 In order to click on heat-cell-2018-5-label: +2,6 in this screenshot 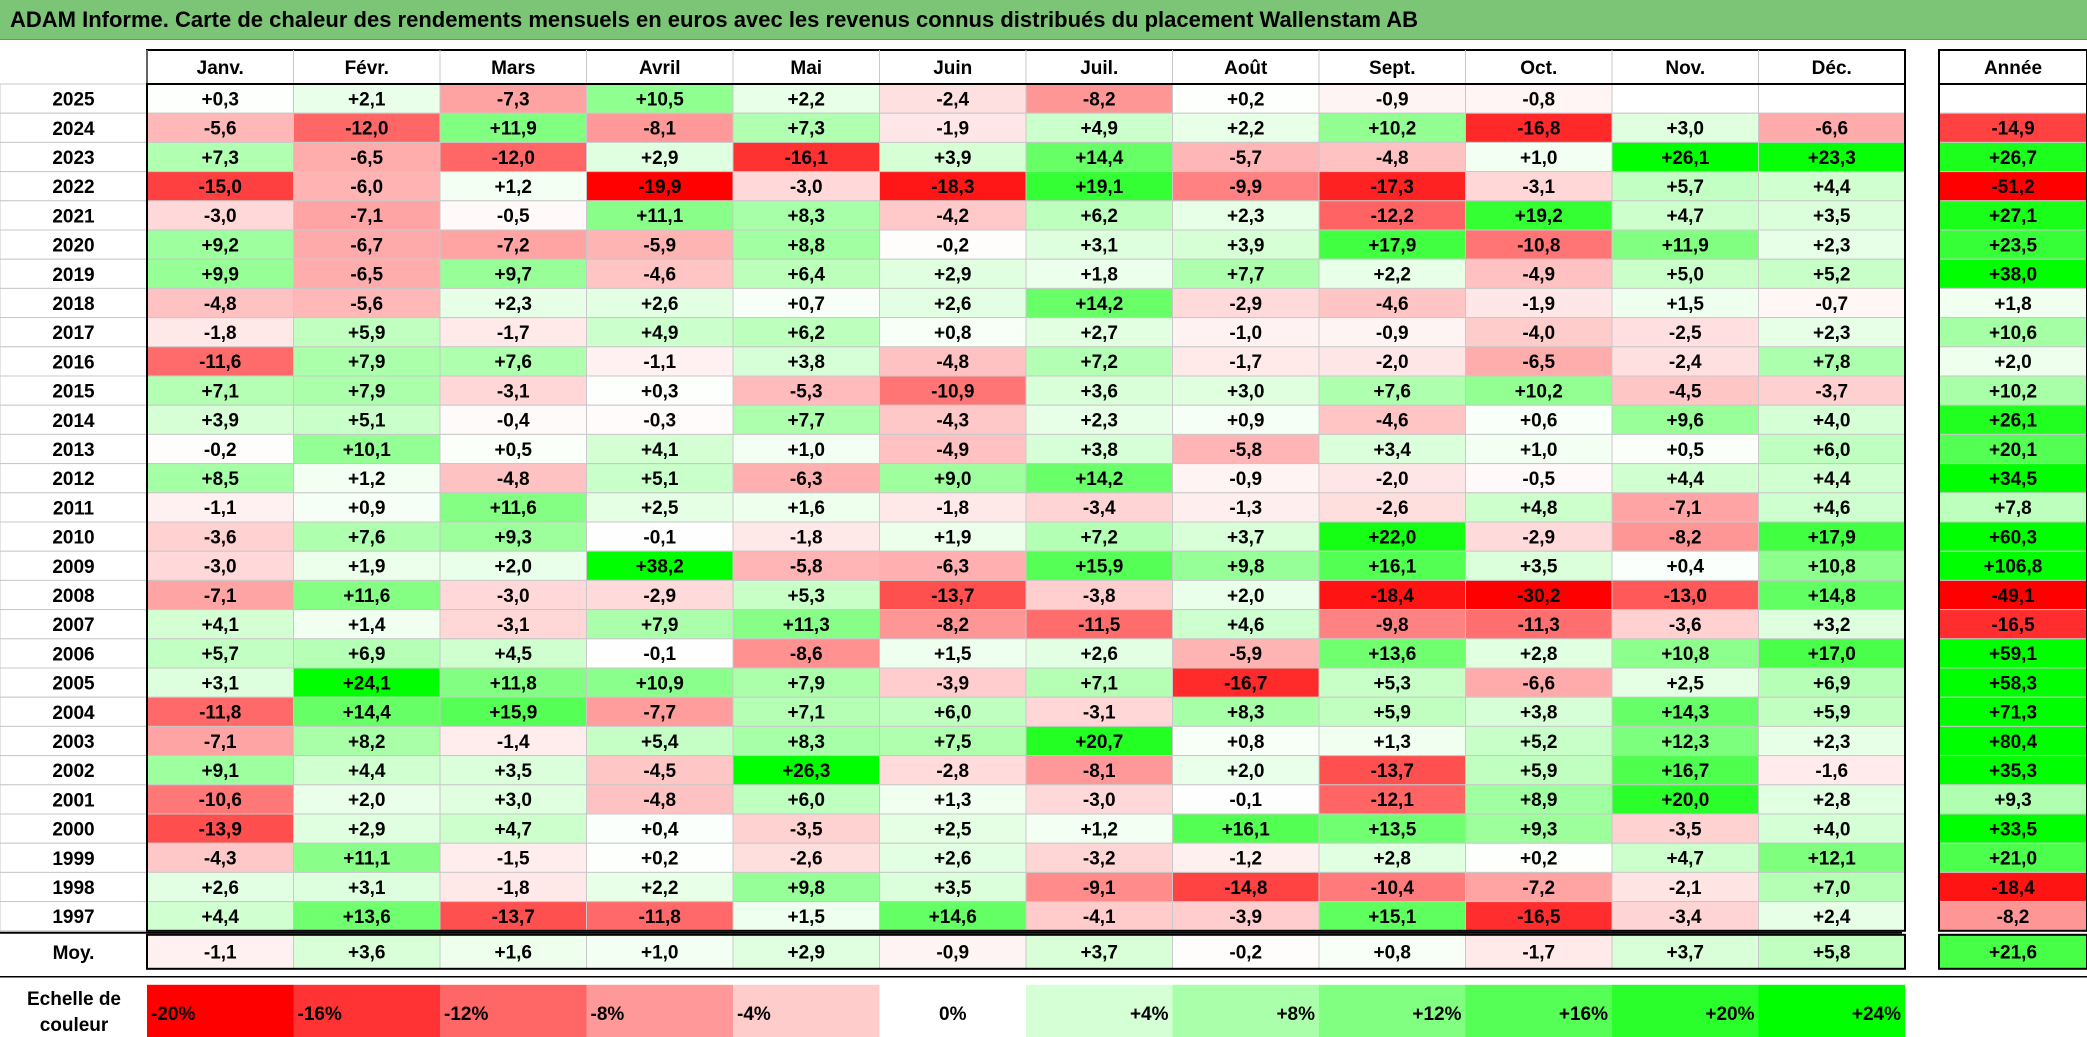, I will do `click(953, 304)`.